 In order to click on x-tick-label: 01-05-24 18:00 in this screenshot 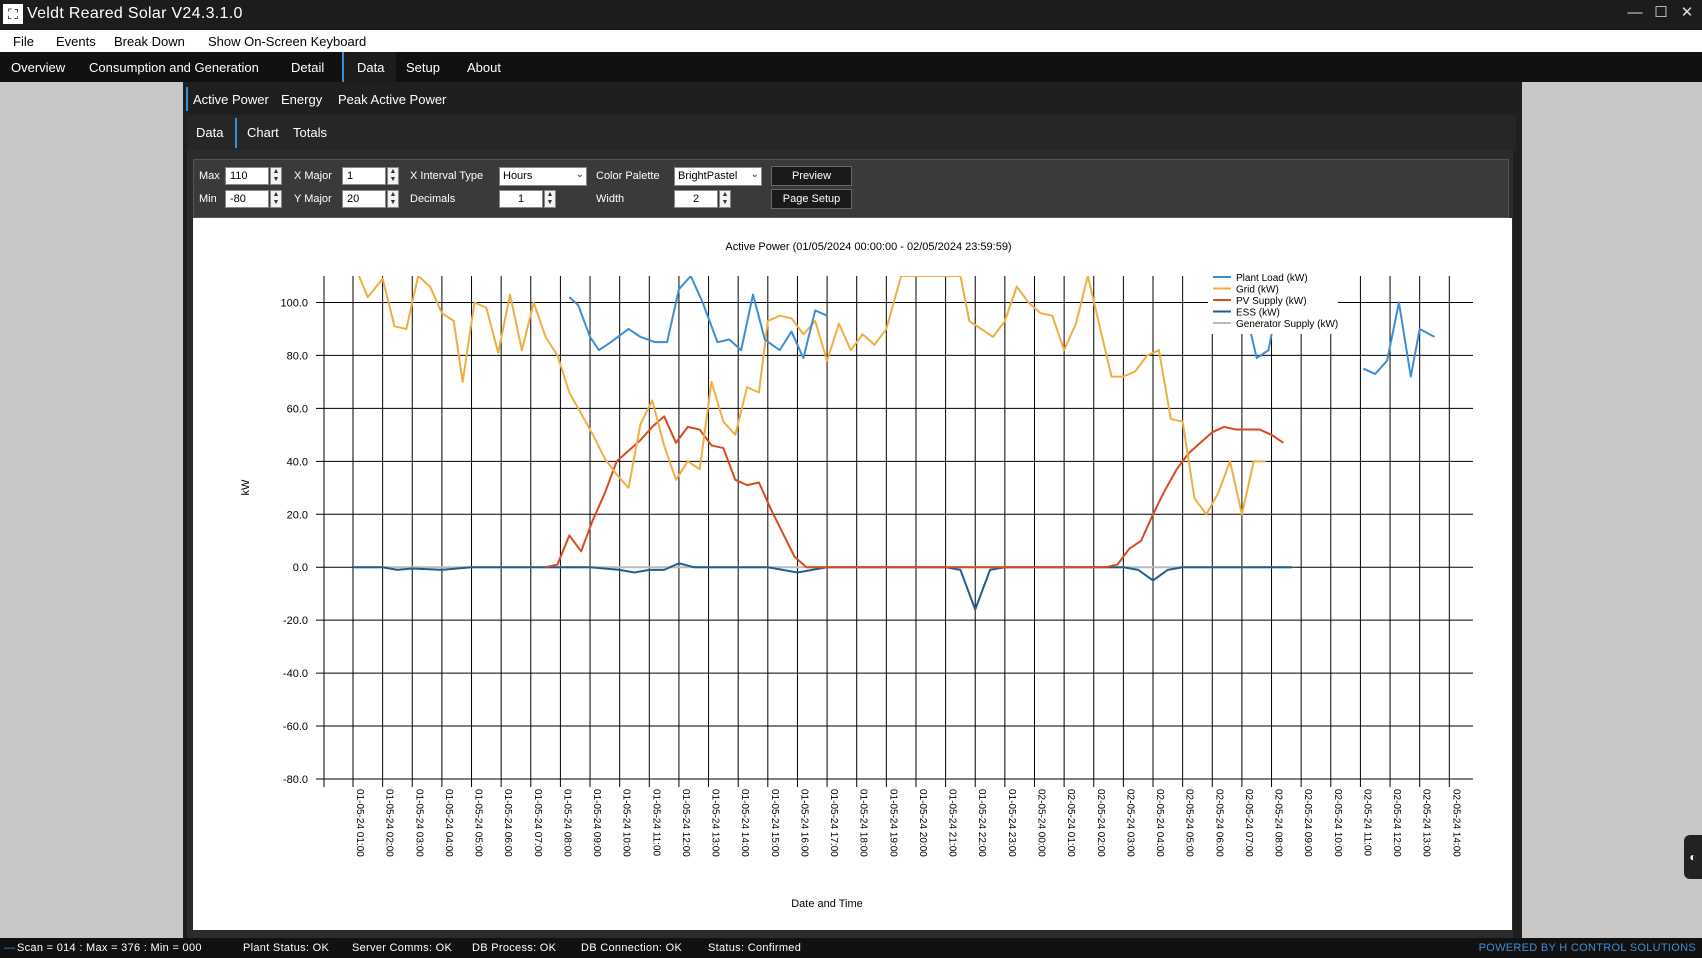, I will do `click(863, 823)`.